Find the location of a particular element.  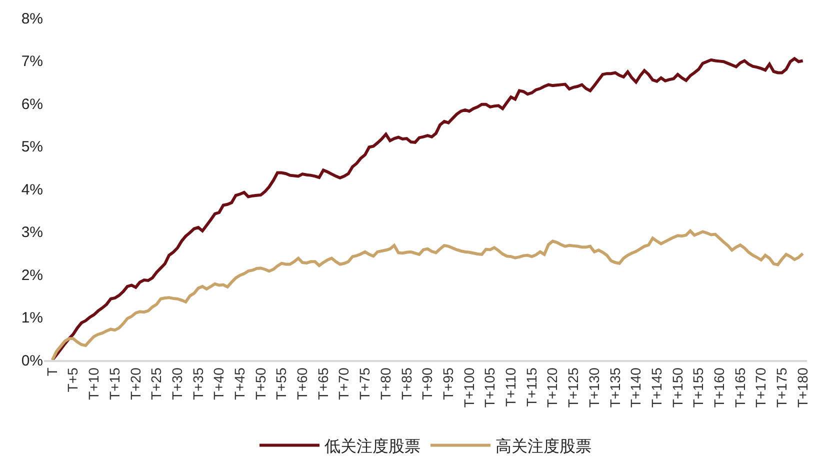

y-tick-label: 6% is located at coordinates (32, 104).